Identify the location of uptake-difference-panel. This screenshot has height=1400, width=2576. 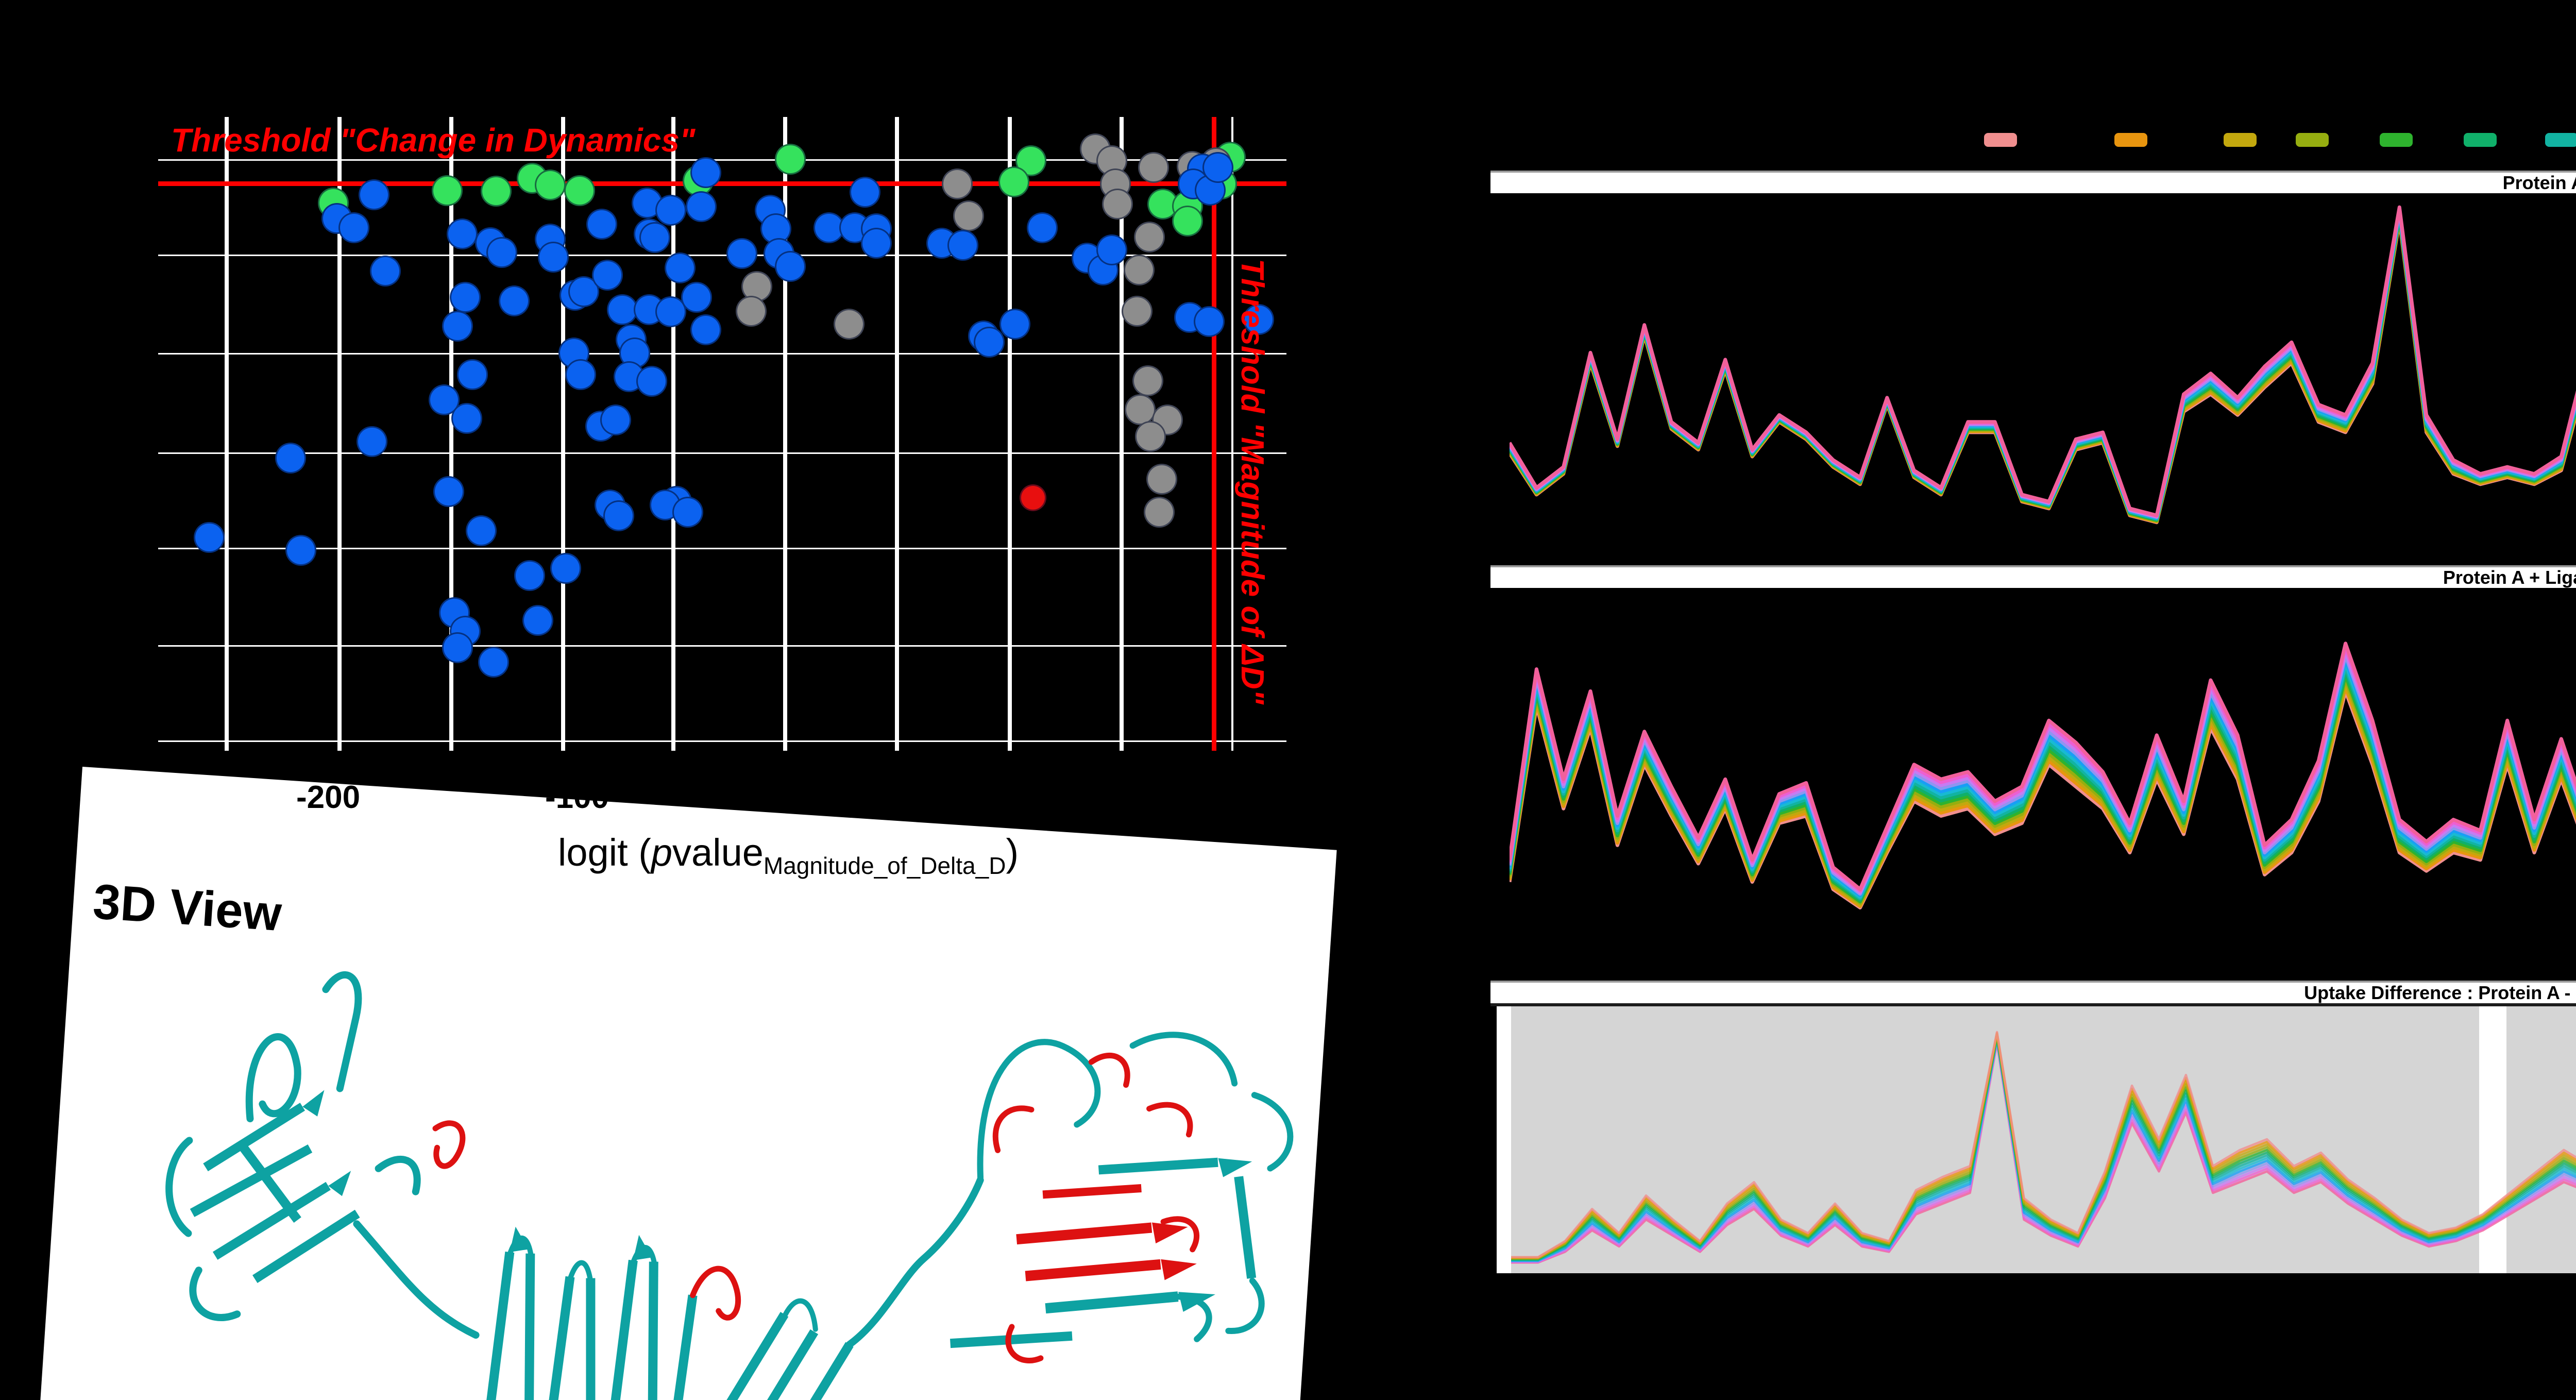
(2036, 1139).